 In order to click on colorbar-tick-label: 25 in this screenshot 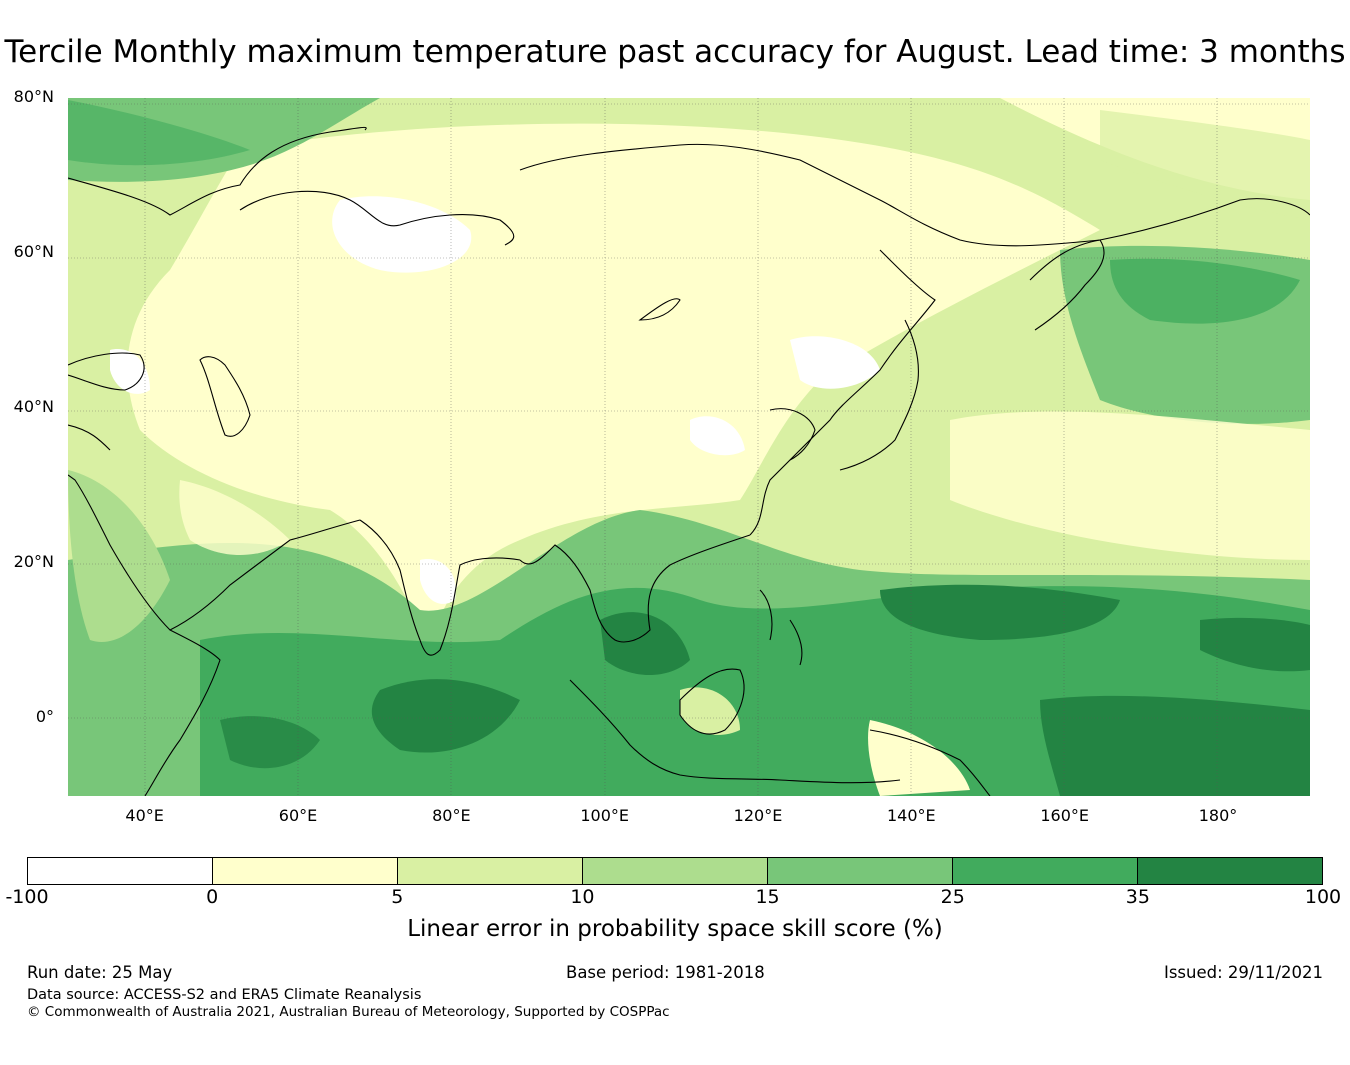, I will do `click(952, 897)`.